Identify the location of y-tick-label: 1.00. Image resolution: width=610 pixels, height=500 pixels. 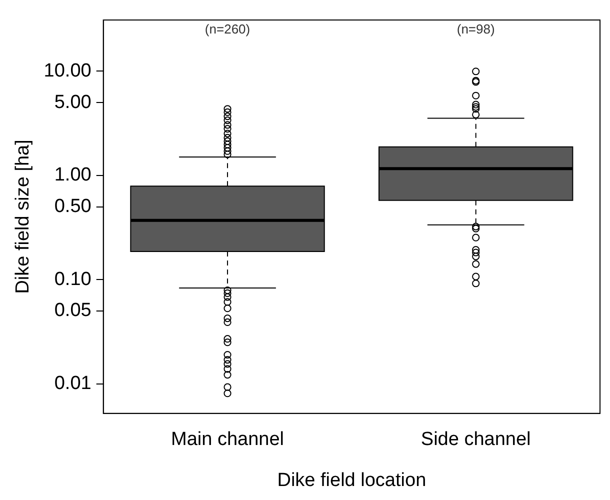
(73, 175).